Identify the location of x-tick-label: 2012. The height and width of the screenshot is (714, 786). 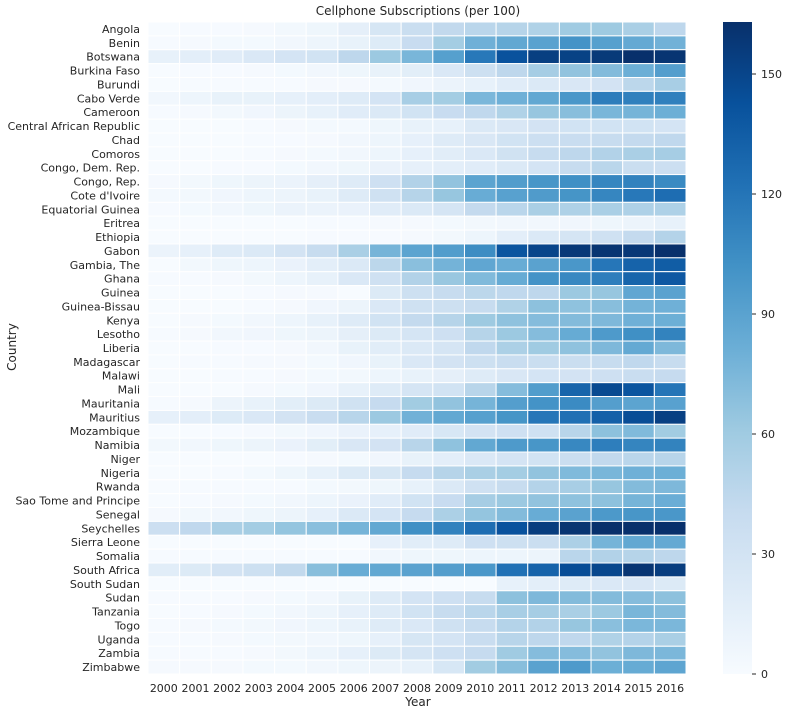
(544, 688).